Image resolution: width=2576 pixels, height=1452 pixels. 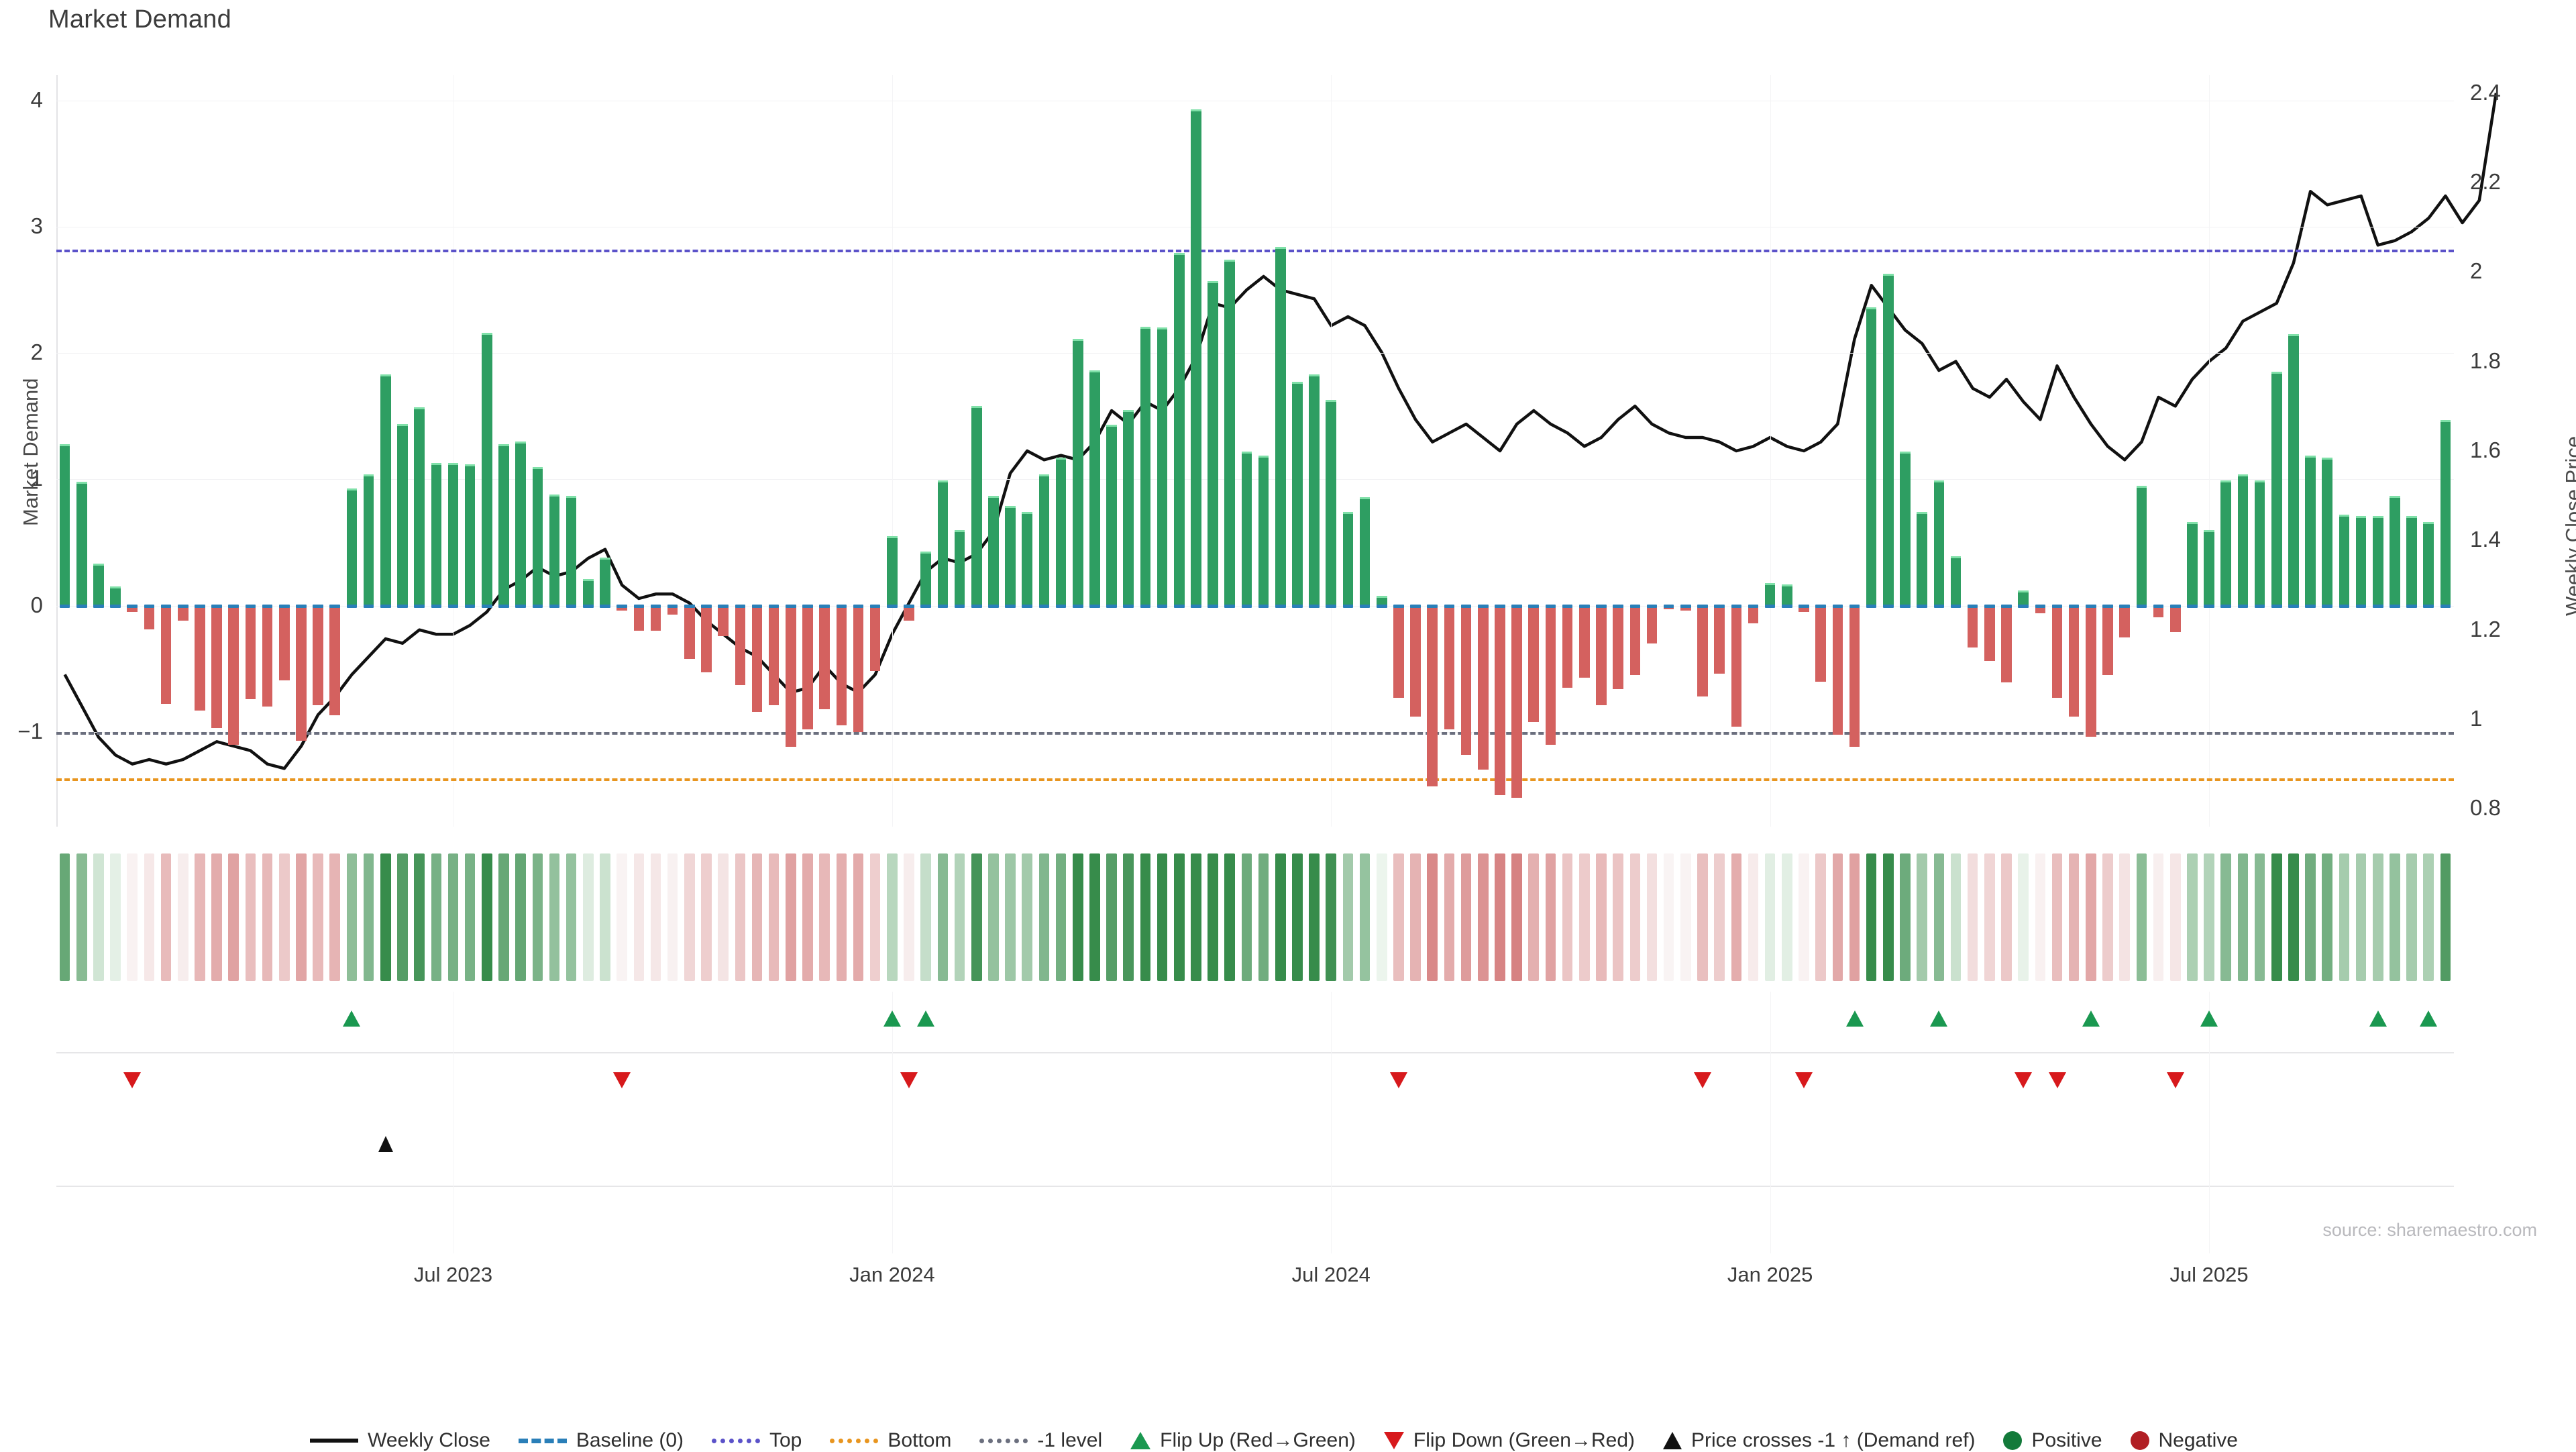 I want to click on flip-down-marker-icon, so click(x=2024, y=1080).